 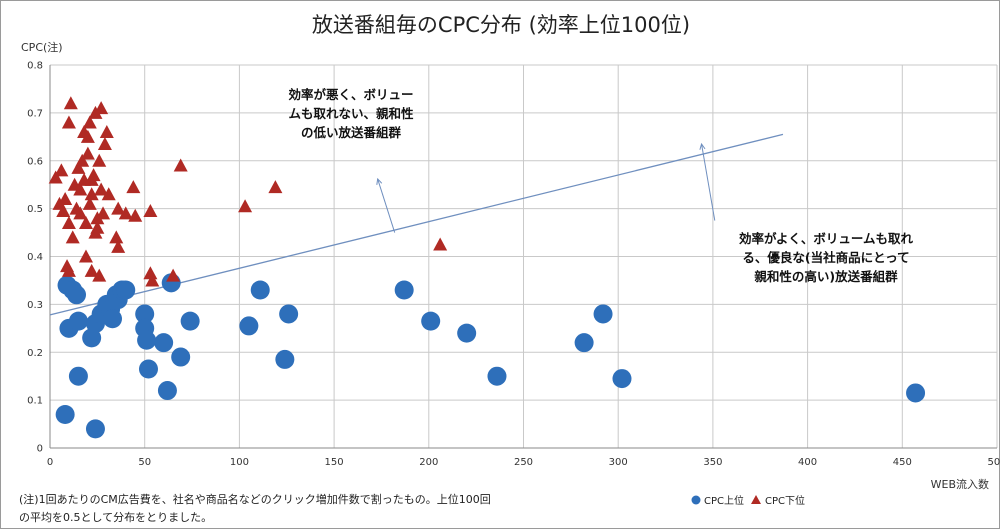 I want to click on legend-marker-cpc-lower, so click(x=756, y=499).